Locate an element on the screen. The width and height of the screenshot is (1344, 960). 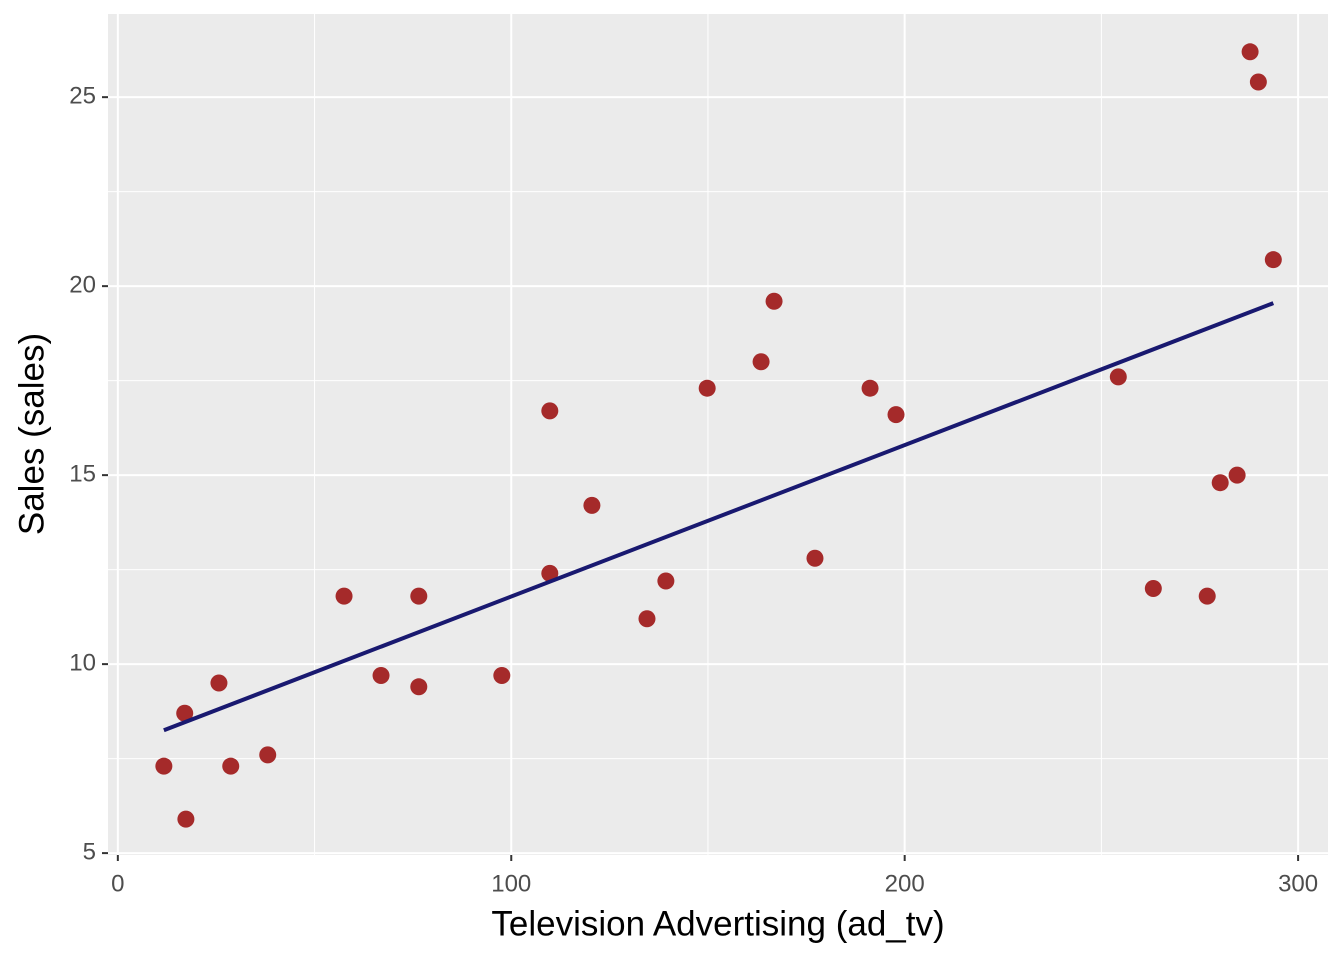
x-tick-label: 100 is located at coordinates (511, 883).